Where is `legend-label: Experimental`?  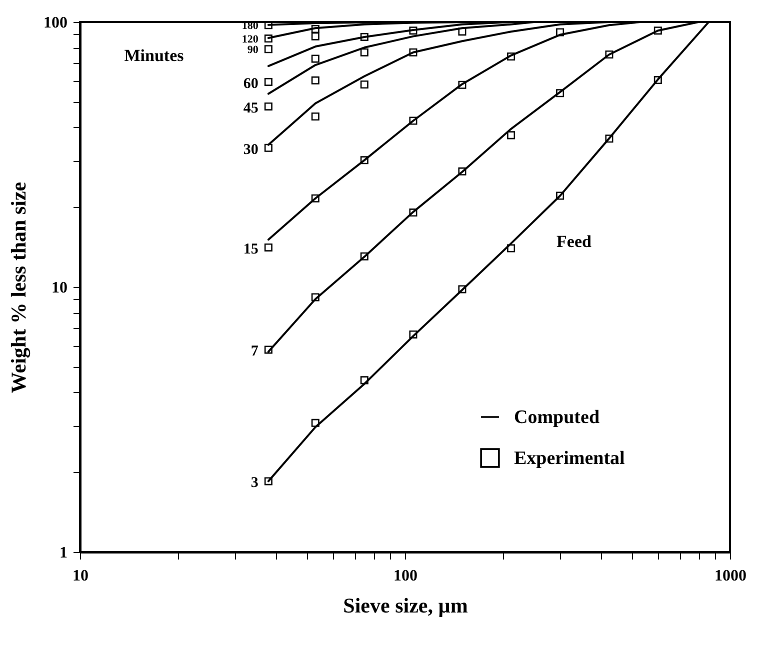
legend-label: Experimental is located at coordinates (569, 458).